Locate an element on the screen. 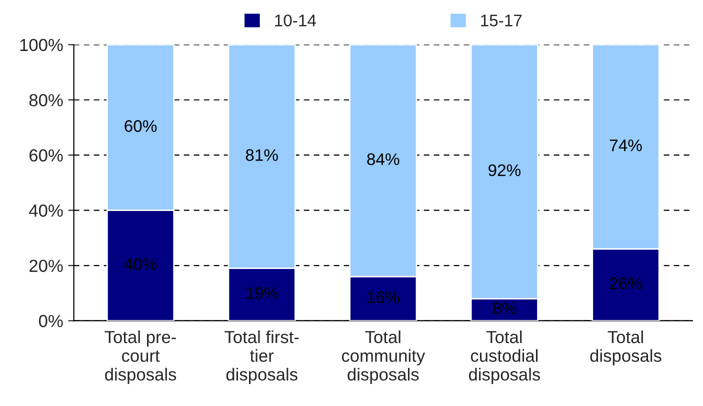 This screenshot has height=406, width=703. y-tick-label: 100% is located at coordinates (41, 45).